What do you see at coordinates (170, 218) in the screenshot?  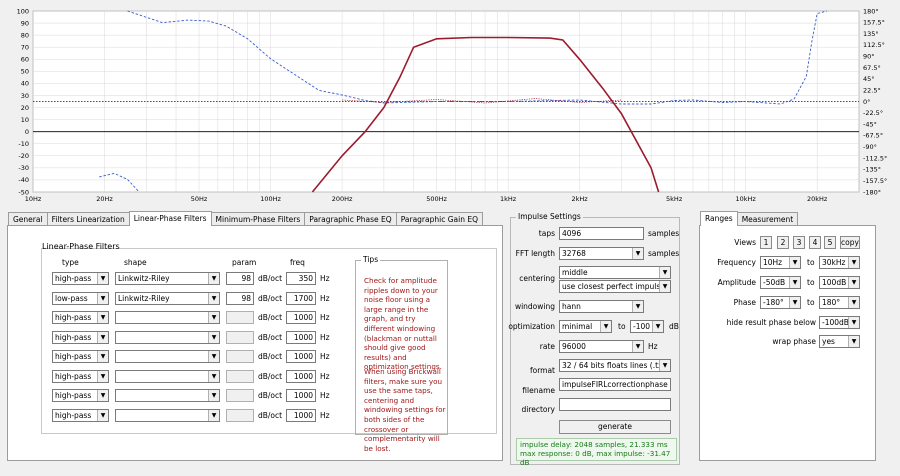 I see `tab-linear-phase-filters: Linear-Phase Filters` at bounding box center [170, 218].